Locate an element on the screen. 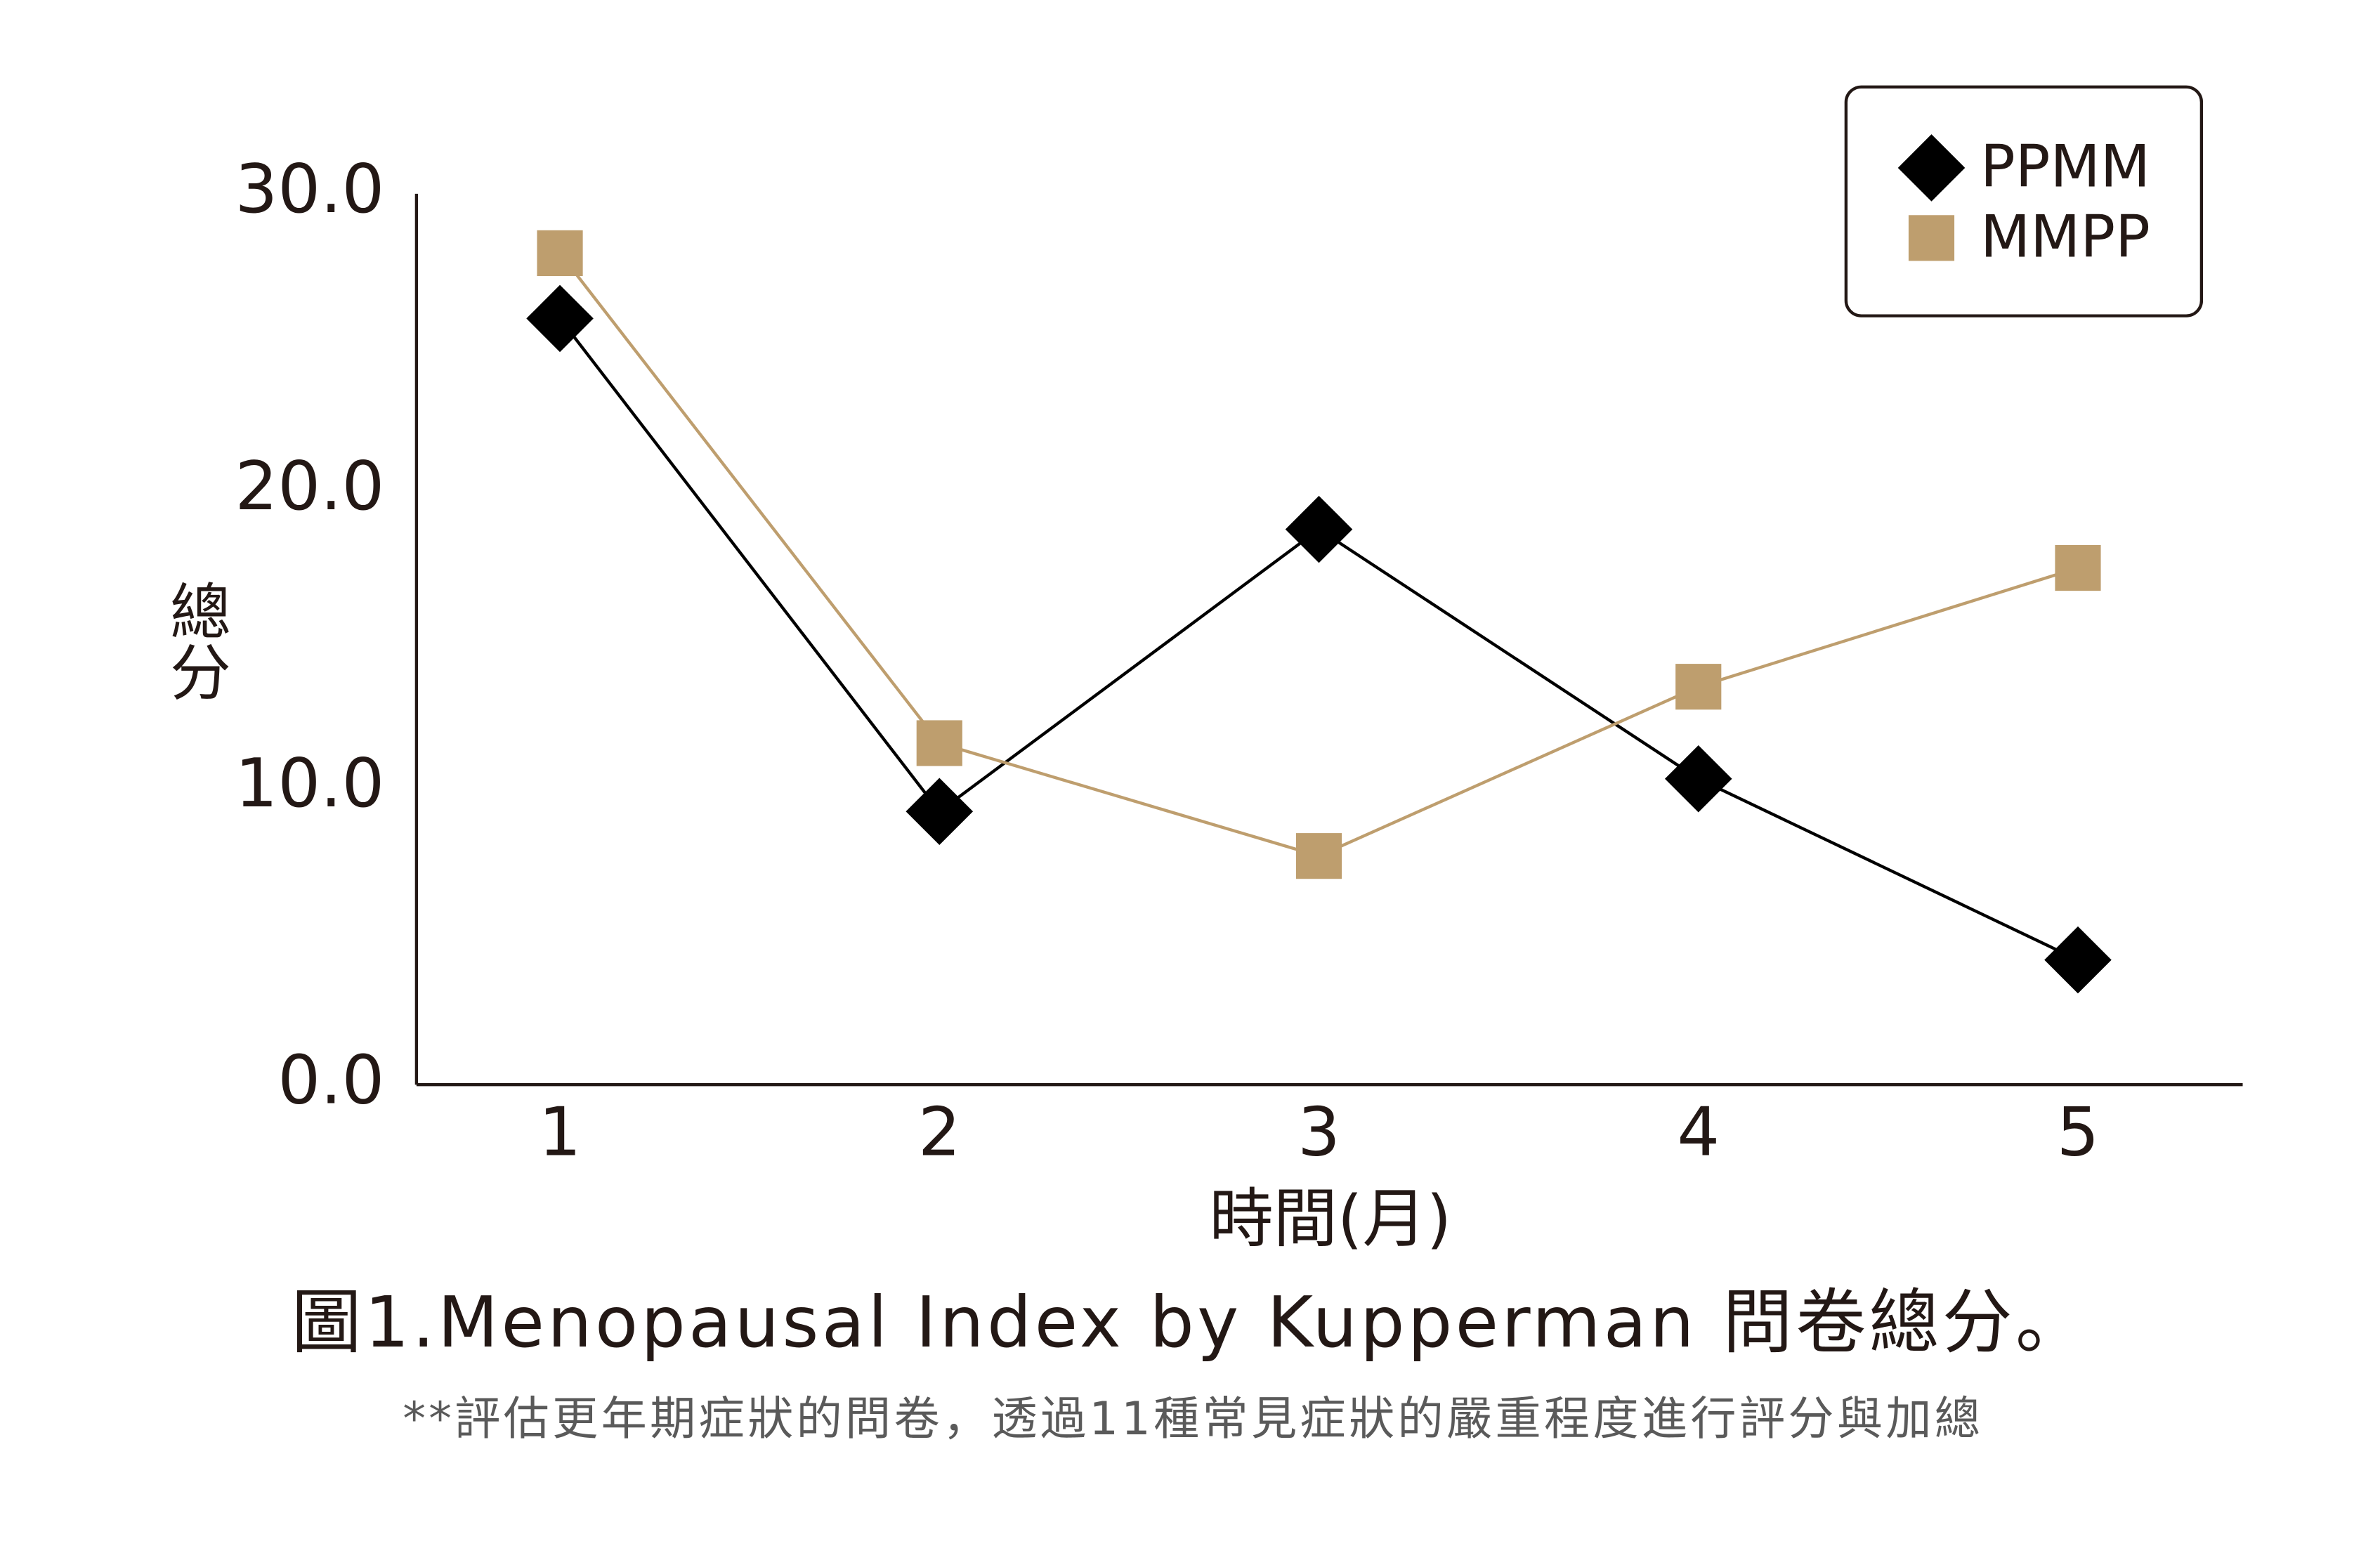 This screenshot has height=1546, width=2380. x-tick-label: 4 is located at coordinates (1698, 1132).